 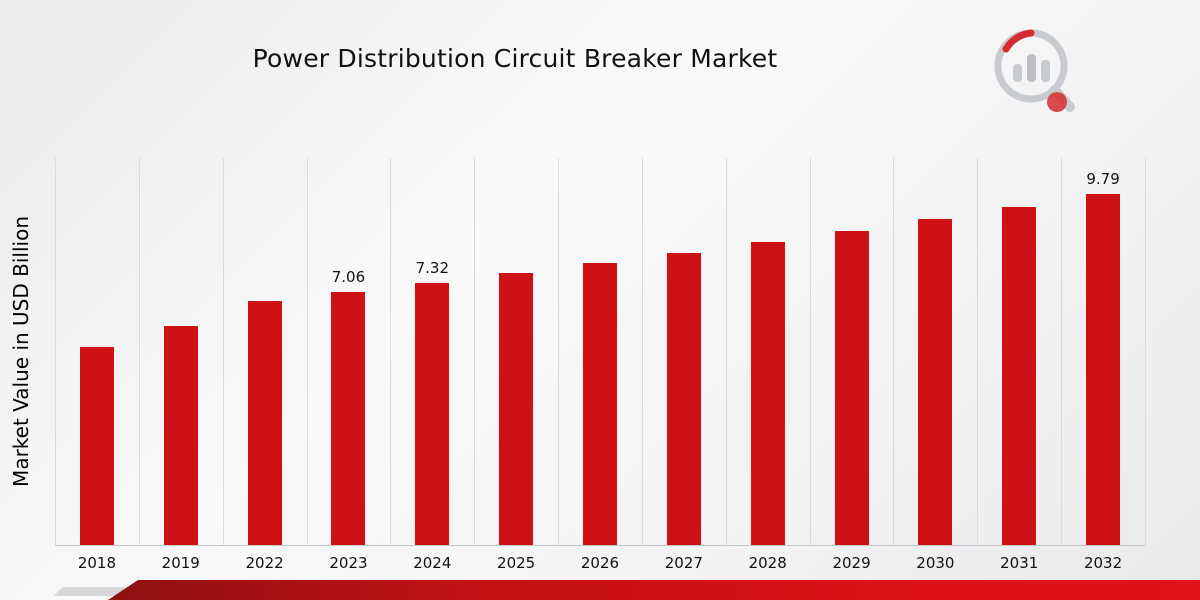 What do you see at coordinates (264, 563) in the screenshot?
I see `x-tick-2022: 2022` at bounding box center [264, 563].